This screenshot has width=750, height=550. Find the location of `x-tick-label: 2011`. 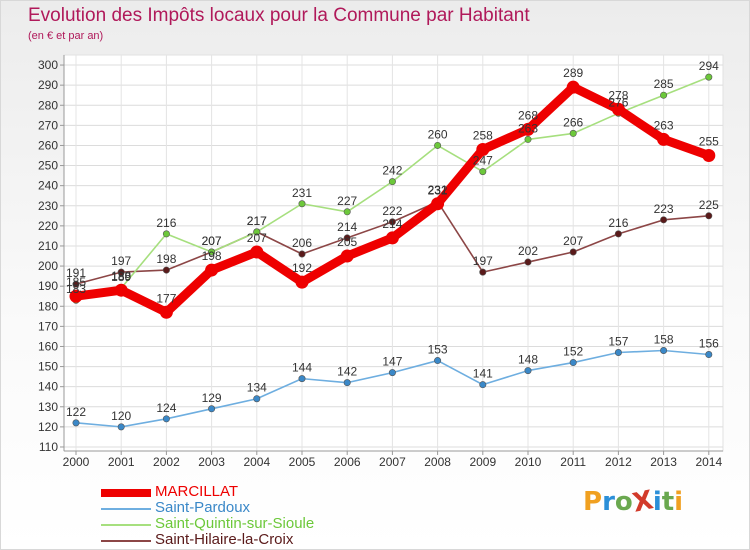

x-tick-label: 2011 is located at coordinates (573, 462).